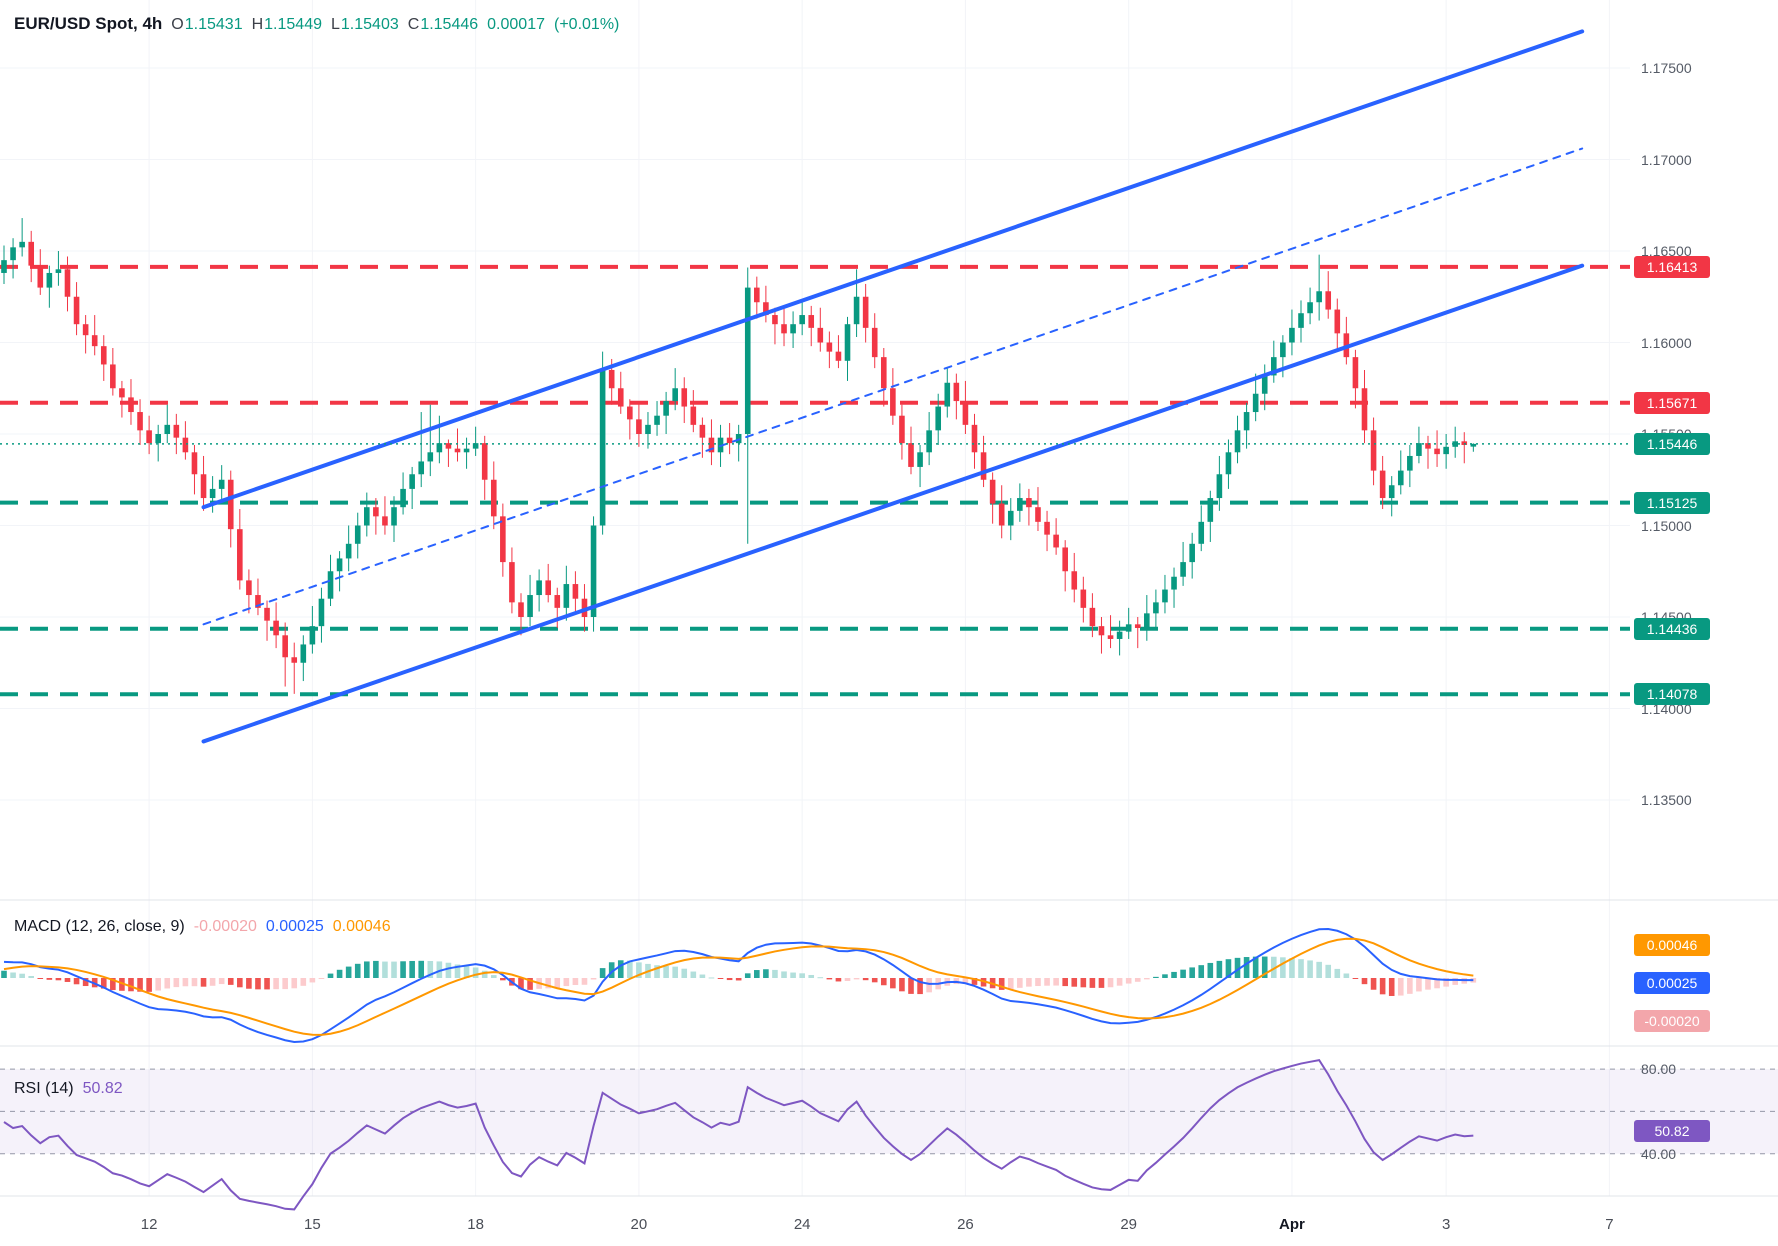  I want to click on low-readout: L 1.15403, so click(365, 25).